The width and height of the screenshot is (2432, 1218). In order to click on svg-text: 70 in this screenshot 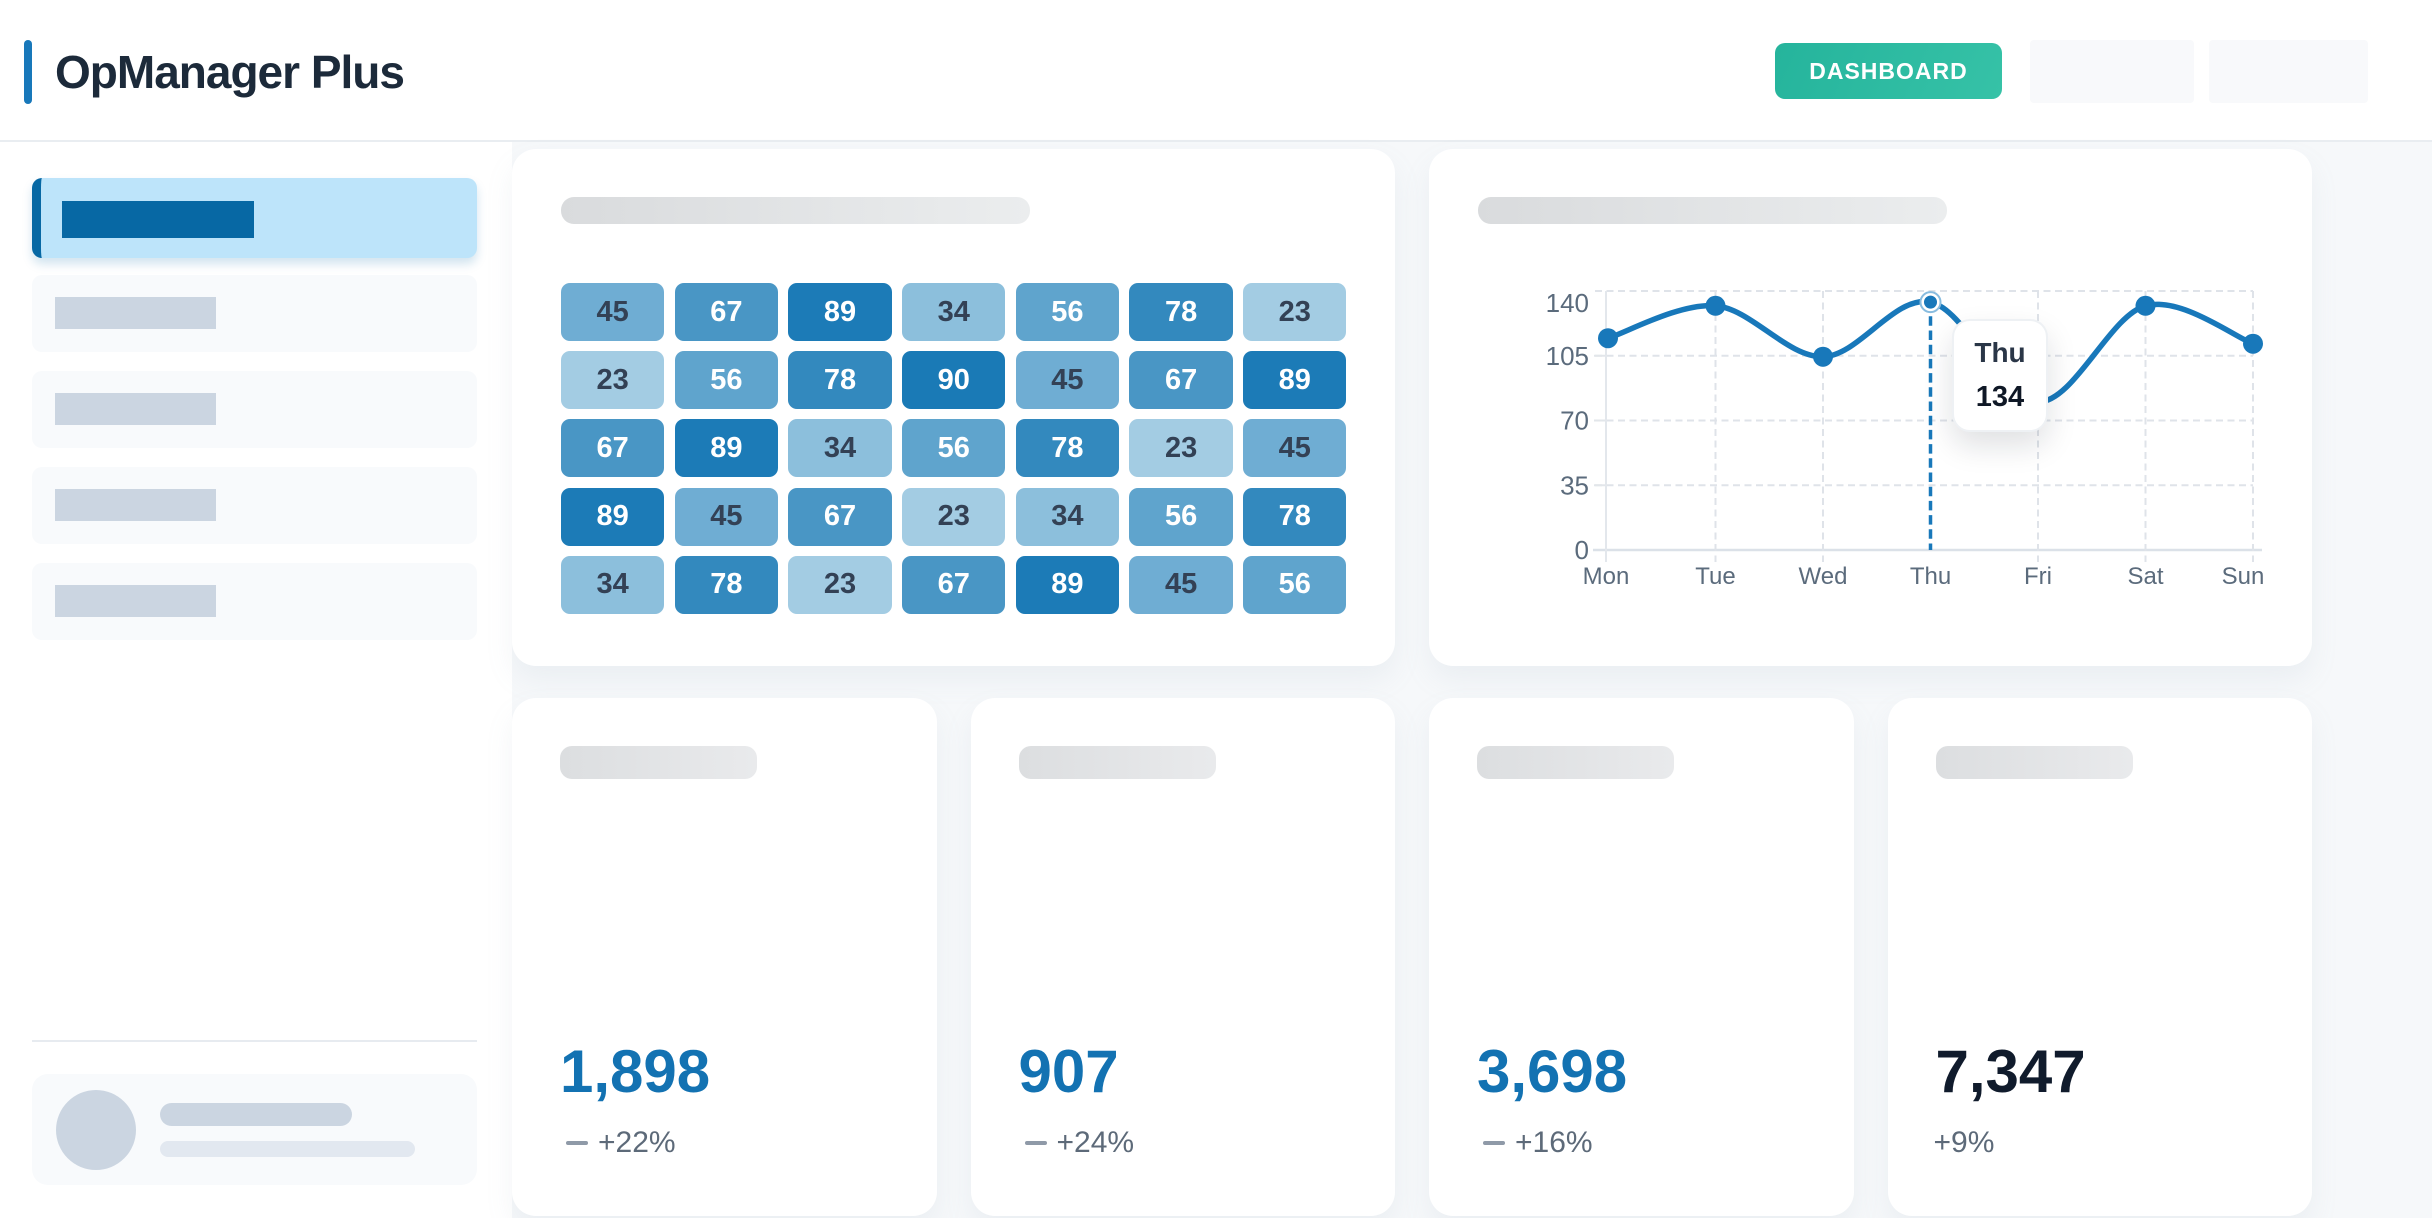, I will do `click(1574, 421)`.